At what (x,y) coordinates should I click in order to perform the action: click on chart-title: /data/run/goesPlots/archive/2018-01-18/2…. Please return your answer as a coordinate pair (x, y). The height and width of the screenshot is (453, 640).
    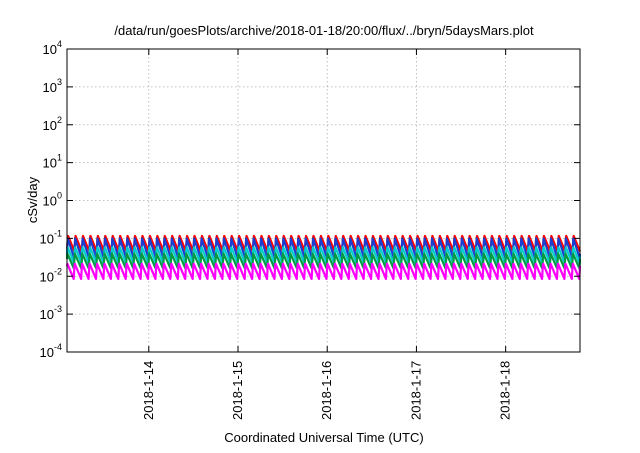
    Looking at the image, I should click on (324, 30).